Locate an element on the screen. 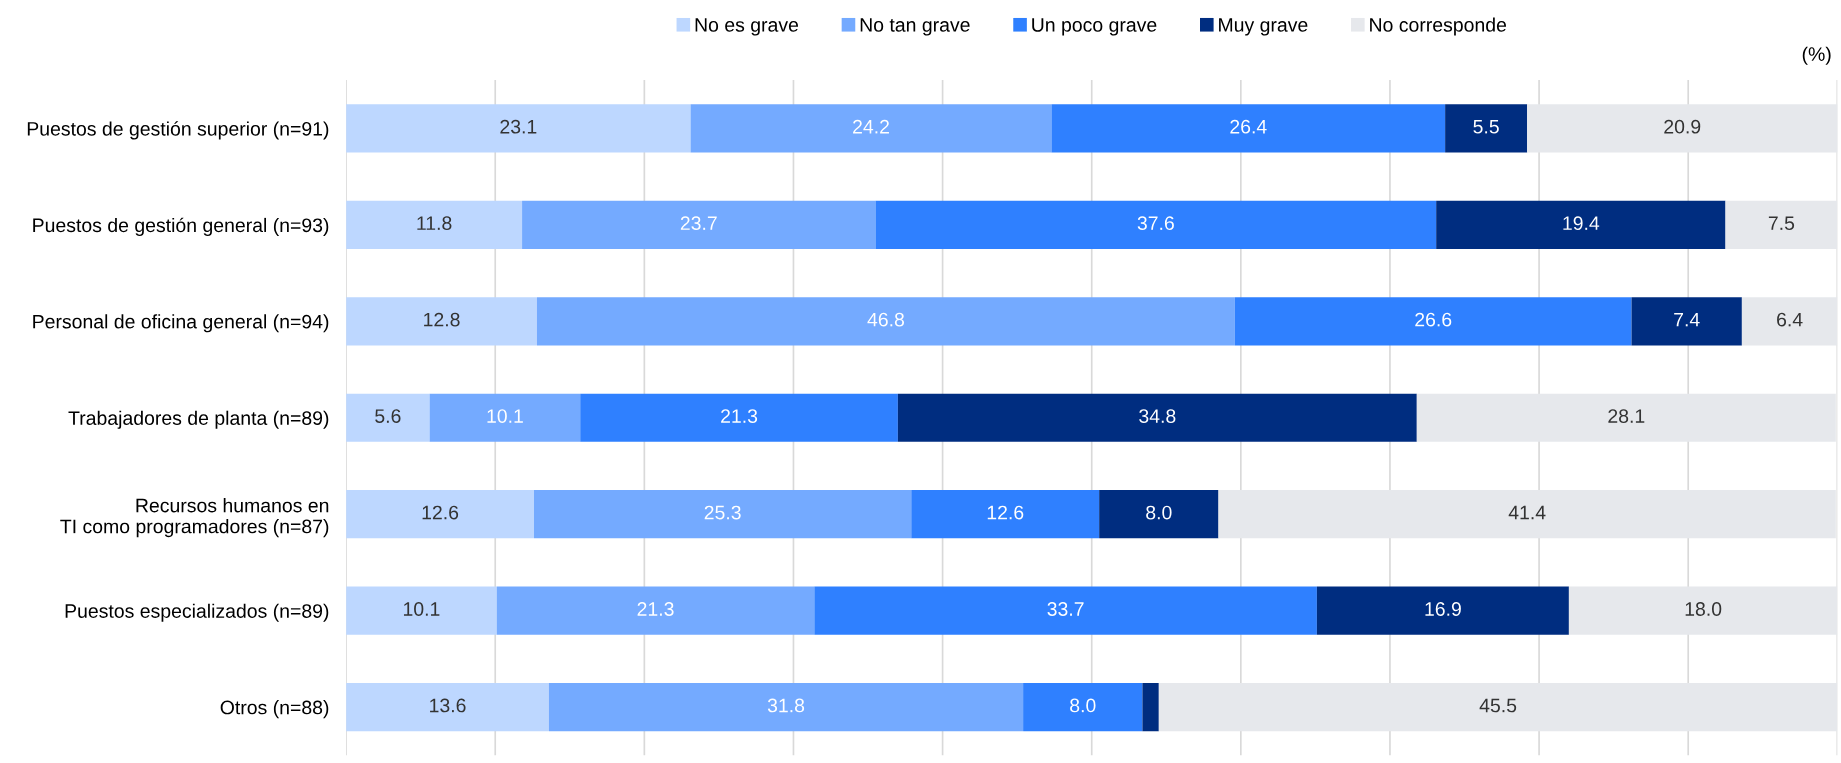  data-label: 37.6 is located at coordinates (1155, 223).